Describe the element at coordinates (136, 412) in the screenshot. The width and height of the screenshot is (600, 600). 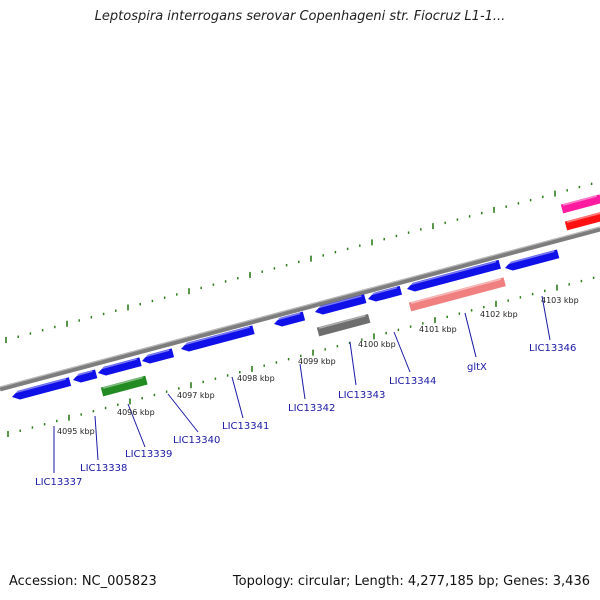
I see `scale-label-4096: 4096 kbp` at that location.